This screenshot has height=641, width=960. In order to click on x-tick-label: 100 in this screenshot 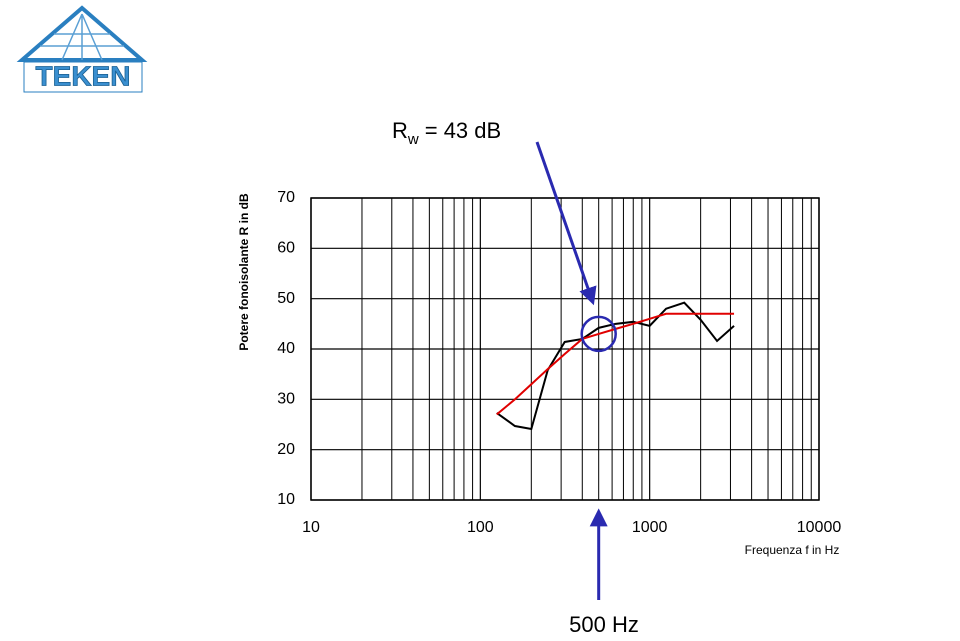, I will do `click(480, 527)`.